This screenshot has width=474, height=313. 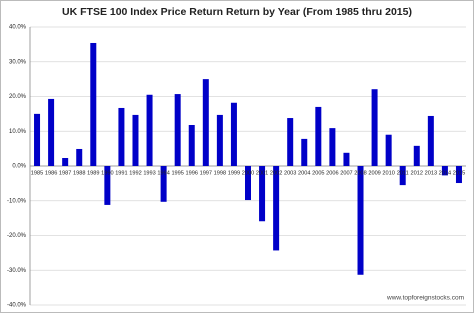 I want to click on x-tick-label: 1994, so click(x=163, y=173).